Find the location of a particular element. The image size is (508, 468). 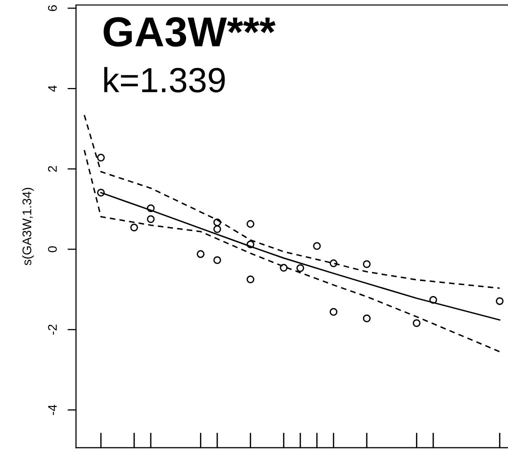

y-axis-title: s(GA3W,1.34) is located at coordinates (28, 227).